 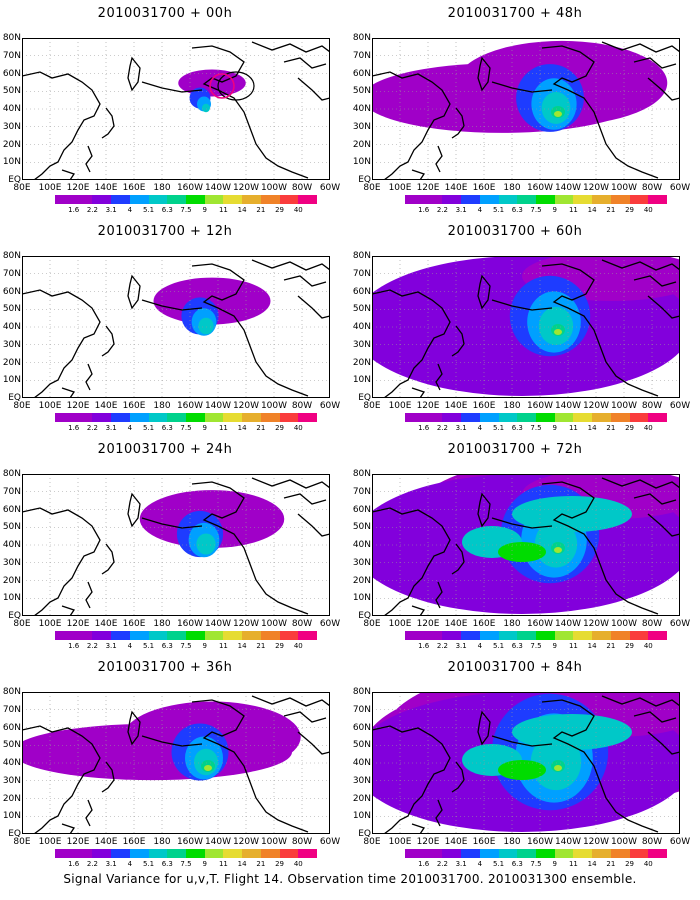 What do you see at coordinates (206, 108) in the screenshot?
I see `variance-field-mid` at bounding box center [206, 108].